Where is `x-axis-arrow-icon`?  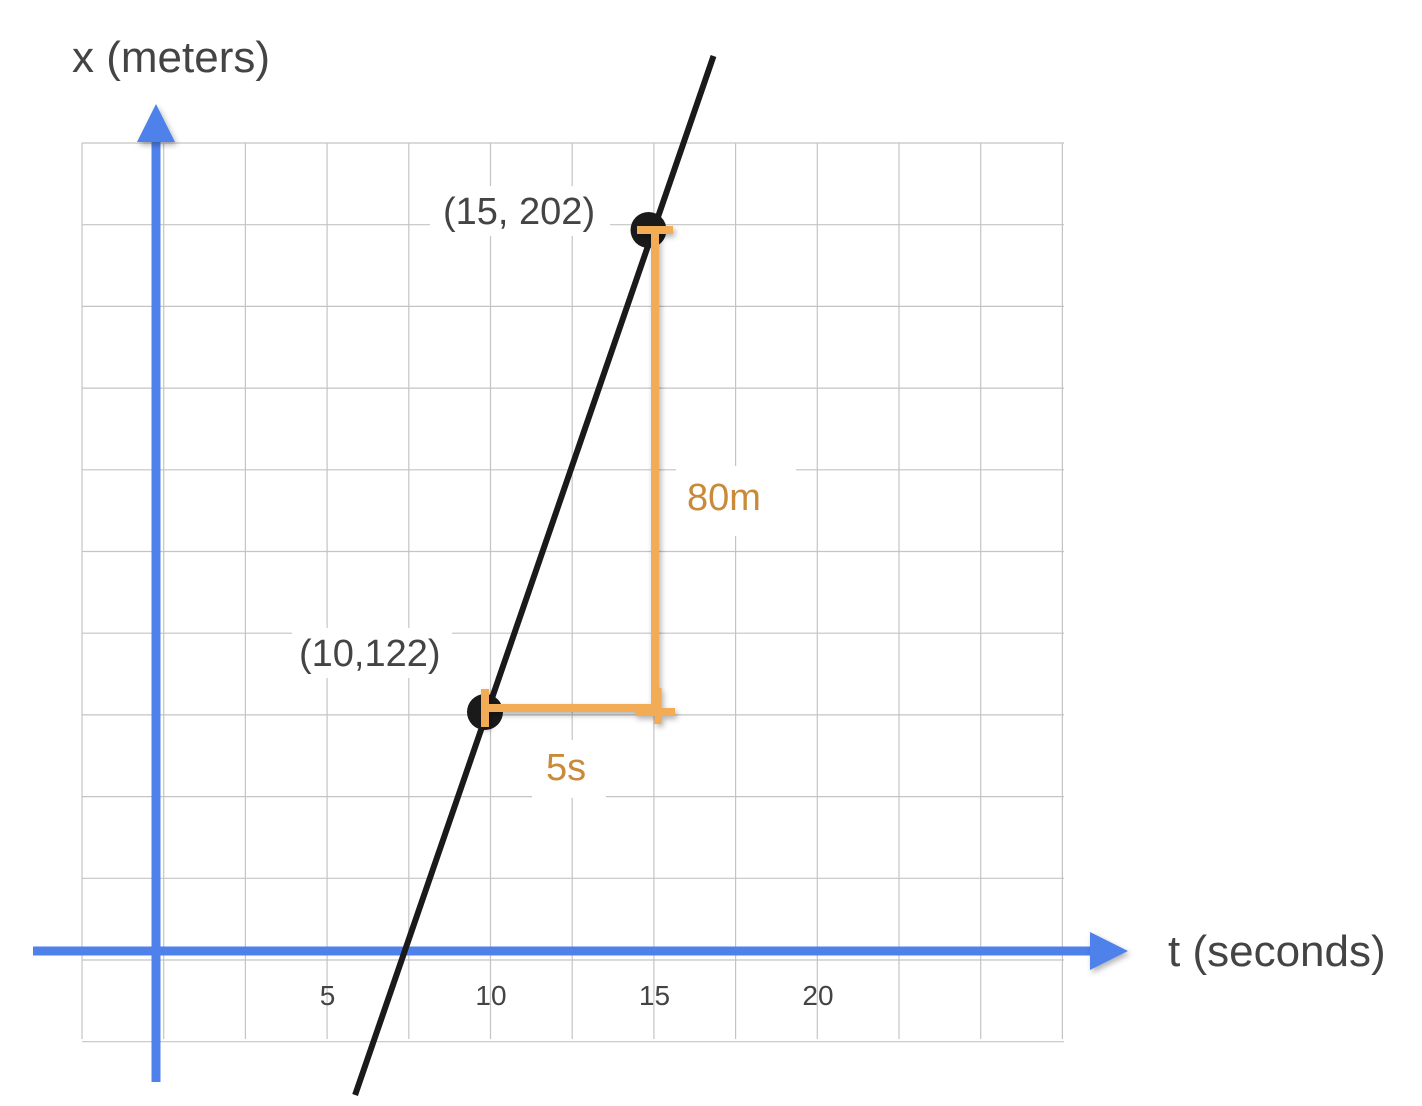
x-axis-arrow-icon is located at coordinates (1109, 951).